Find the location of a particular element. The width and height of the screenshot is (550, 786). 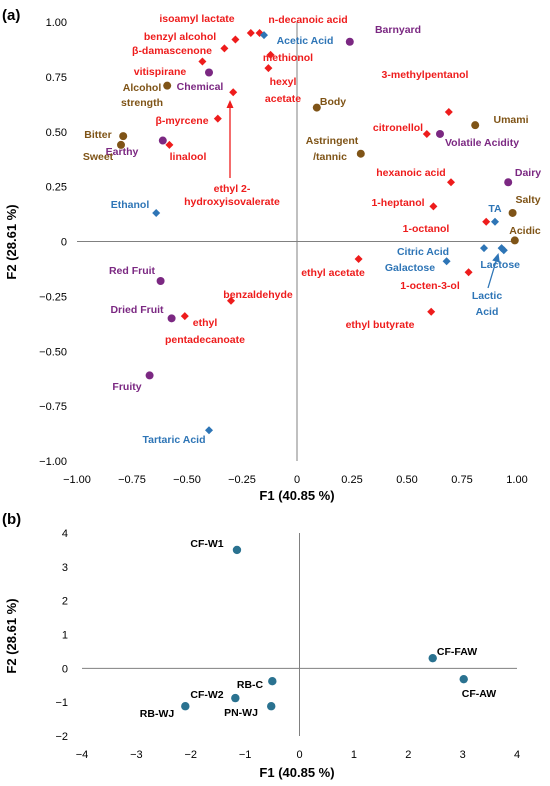

point-acetic-acid is located at coordinates (264, 35).